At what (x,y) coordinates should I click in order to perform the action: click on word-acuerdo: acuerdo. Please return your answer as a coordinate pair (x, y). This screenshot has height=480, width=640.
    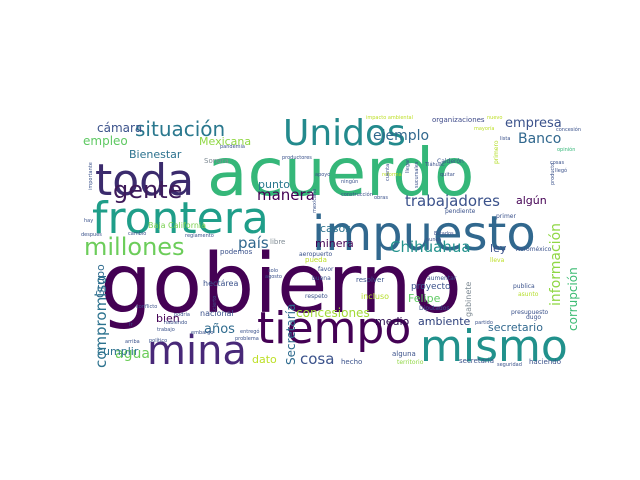
    Looking at the image, I should click on (340, 172).